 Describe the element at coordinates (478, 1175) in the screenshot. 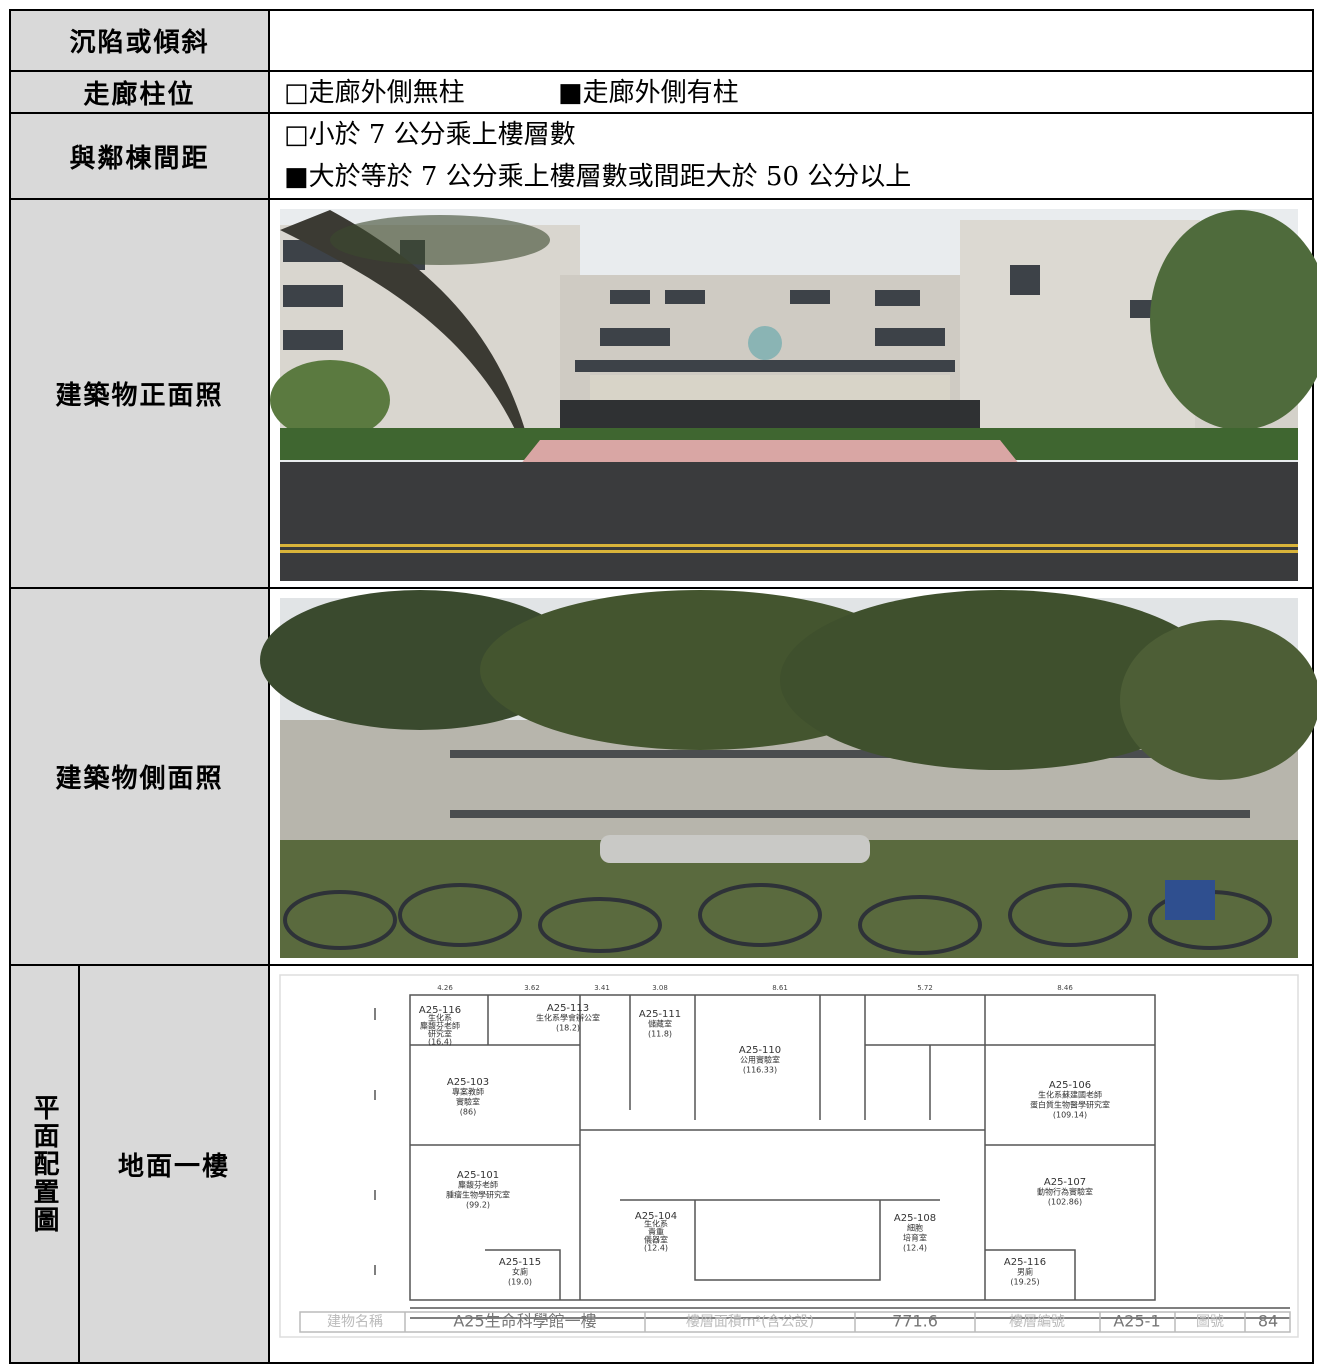

I see `room-label: A25-101` at that location.